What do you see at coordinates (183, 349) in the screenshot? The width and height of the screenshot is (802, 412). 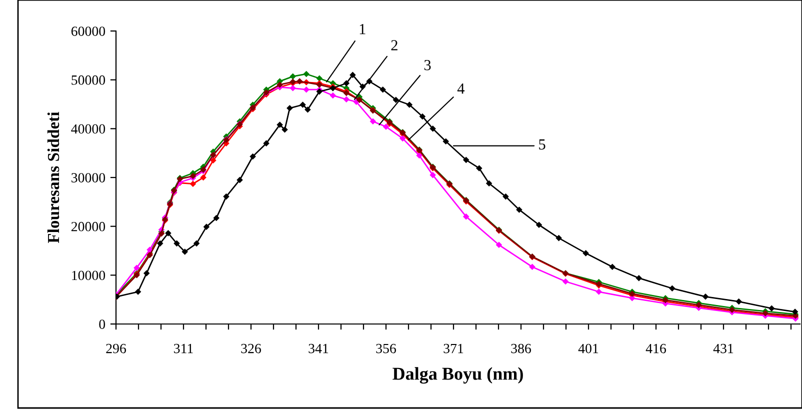 I see `x-tick-label: 311` at bounding box center [183, 349].